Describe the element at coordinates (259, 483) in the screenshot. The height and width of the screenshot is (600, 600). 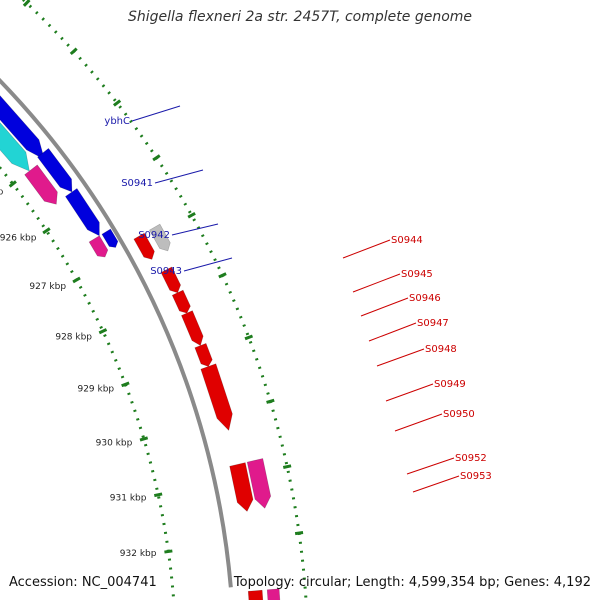
I see `feature-arrow-S0953` at that location.